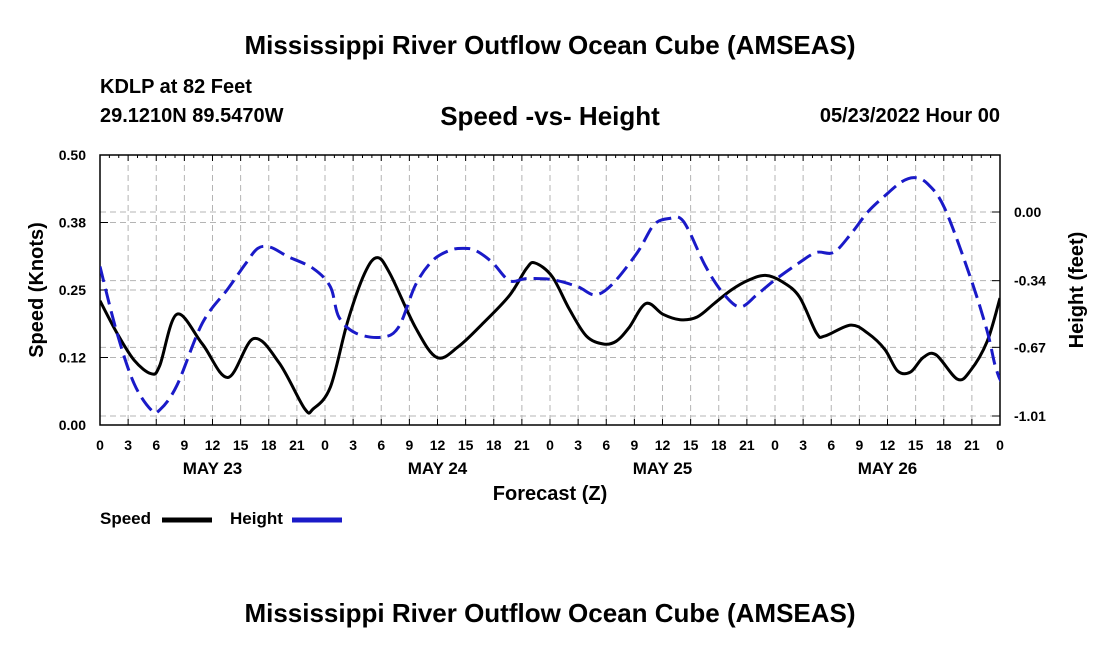  What do you see at coordinates (213, 468) in the screenshot?
I see `date-label: MAY 23` at bounding box center [213, 468].